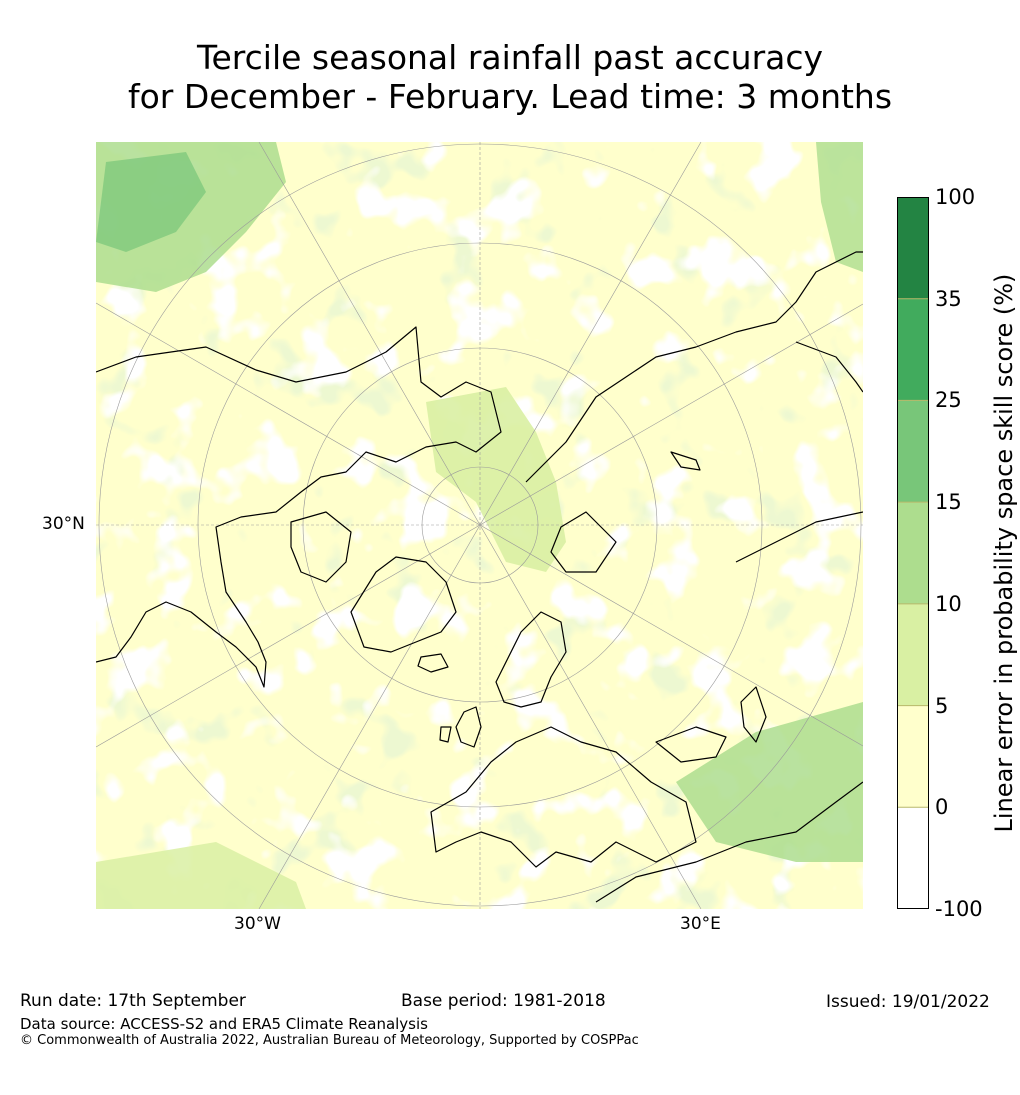 This screenshot has width=1020, height=1095. I want to click on coast-europe, so click(563, 797).